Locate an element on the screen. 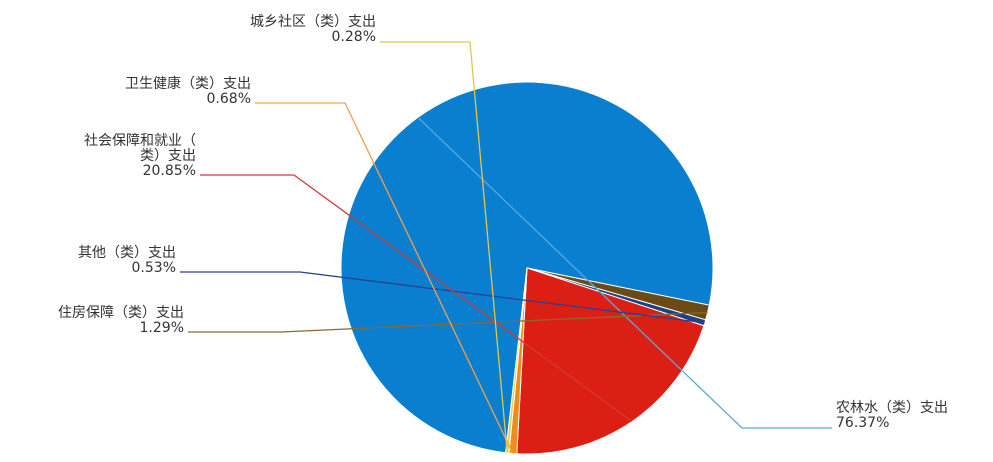  slice-percent-label-1: 1.29% is located at coordinates (162, 328).